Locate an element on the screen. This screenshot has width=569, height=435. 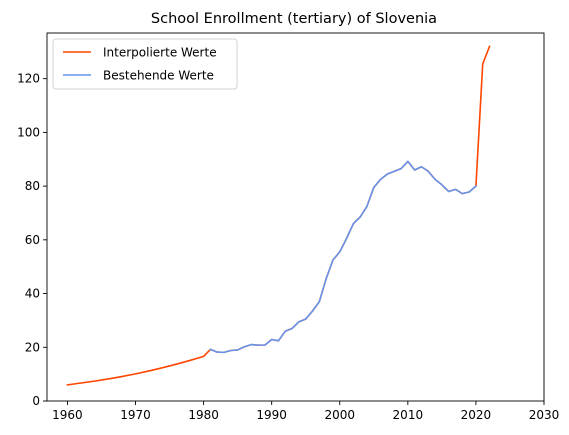
legend: Interpolierte Werte Bestehende Werte is located at coordinates (145, 64).